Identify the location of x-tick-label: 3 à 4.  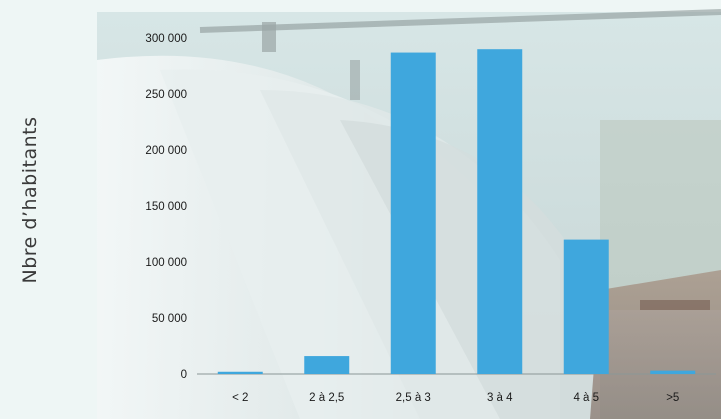
(500, 398).